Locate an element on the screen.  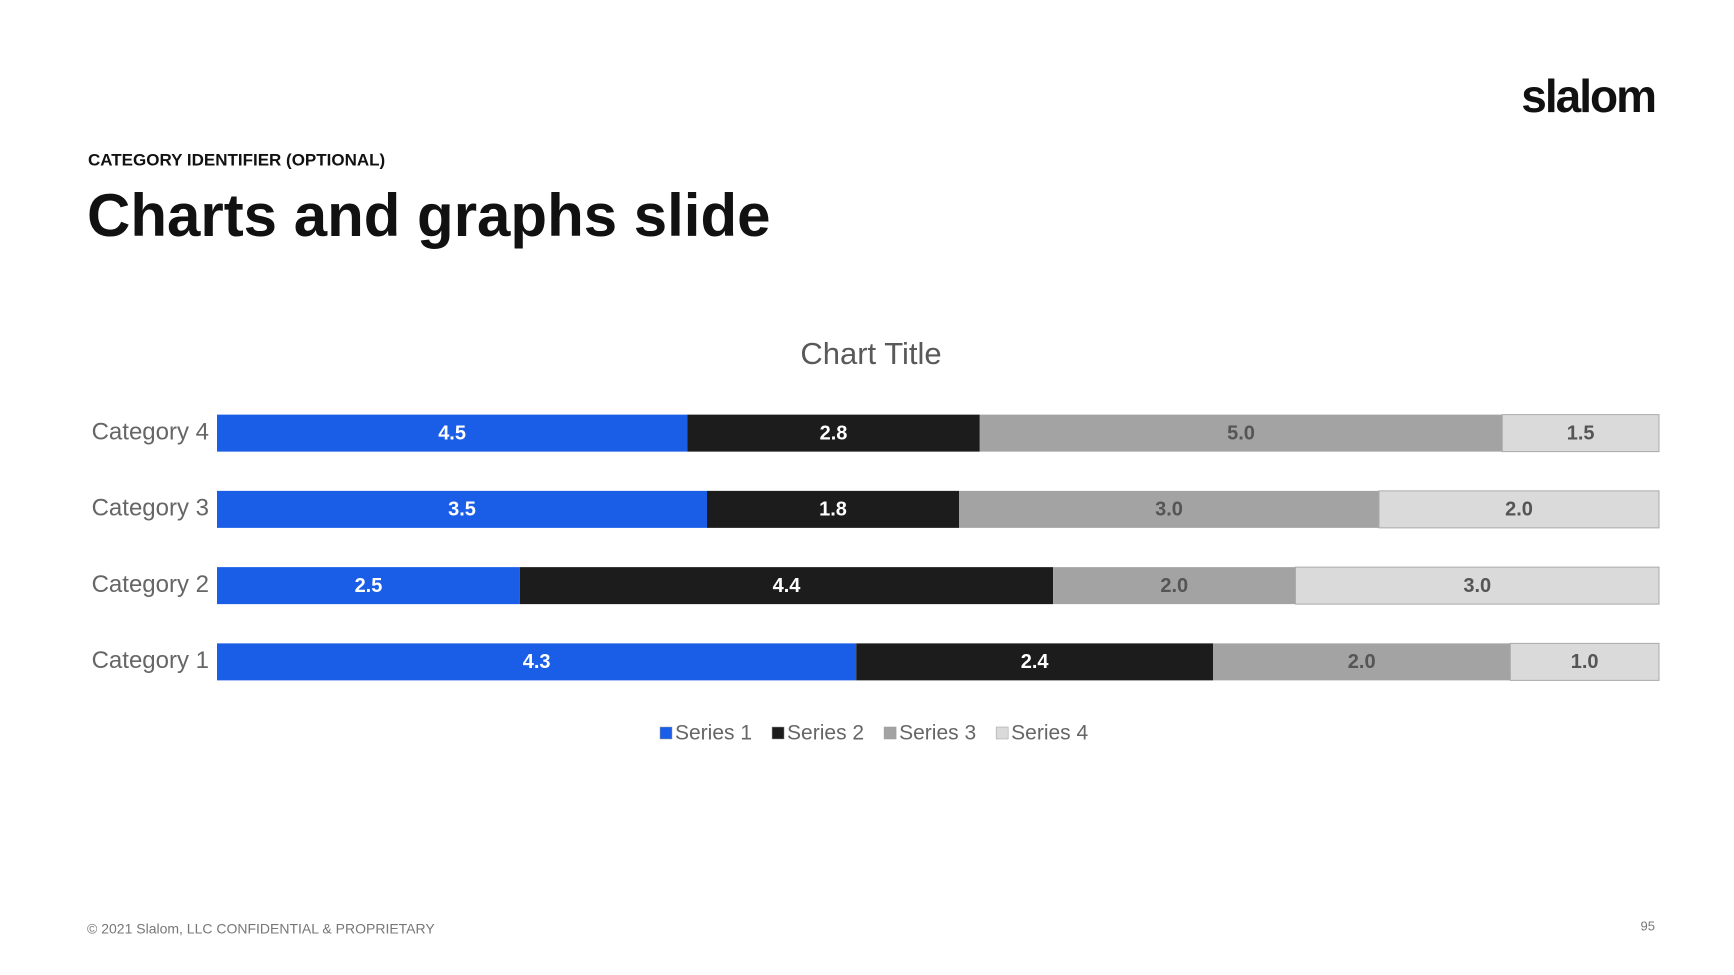
slide-title: Charts and graphs slide is located at coordinates (429, 215).